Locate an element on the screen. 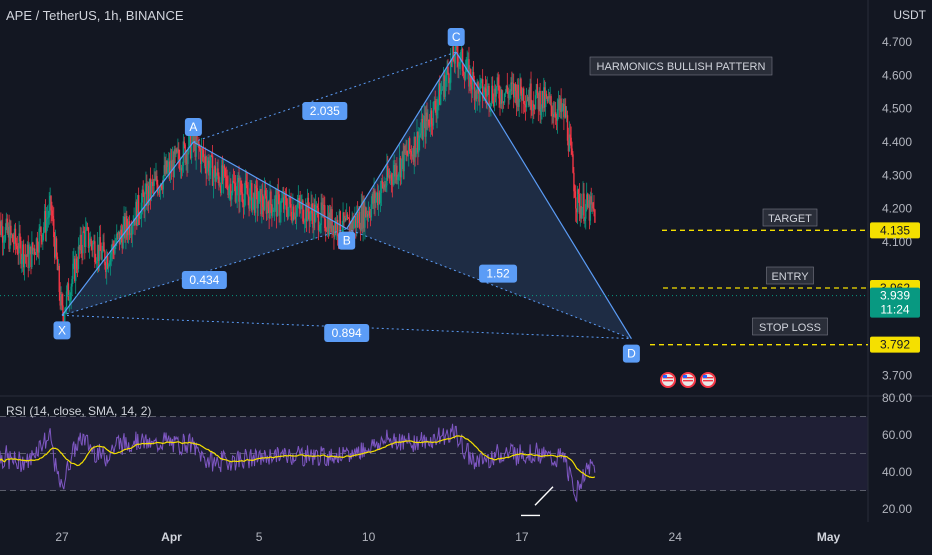 The width and height of the screenshot is (932, 555). level-price-text: 3.792 is located at coordinates (895, 345).